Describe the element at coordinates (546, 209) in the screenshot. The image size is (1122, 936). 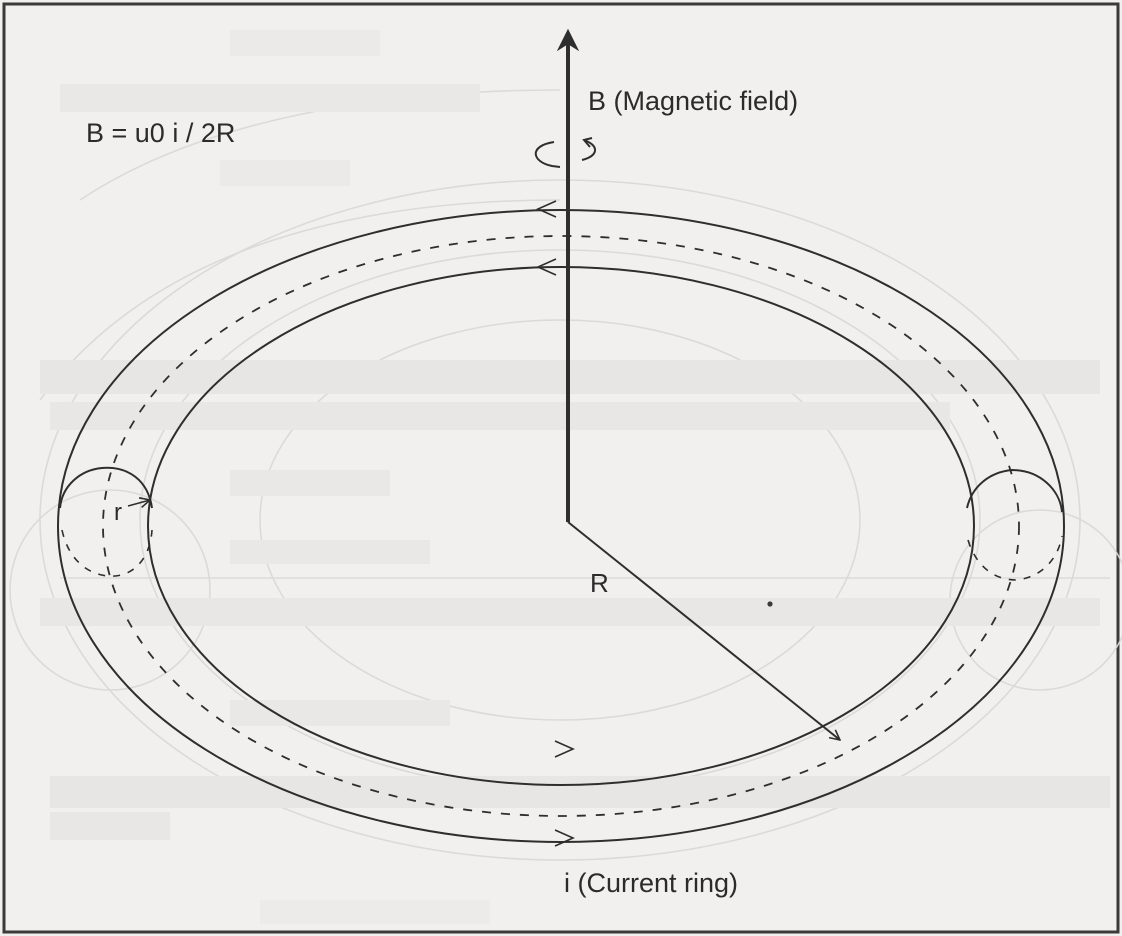
I see `current-arrow-back-outer` at that location.